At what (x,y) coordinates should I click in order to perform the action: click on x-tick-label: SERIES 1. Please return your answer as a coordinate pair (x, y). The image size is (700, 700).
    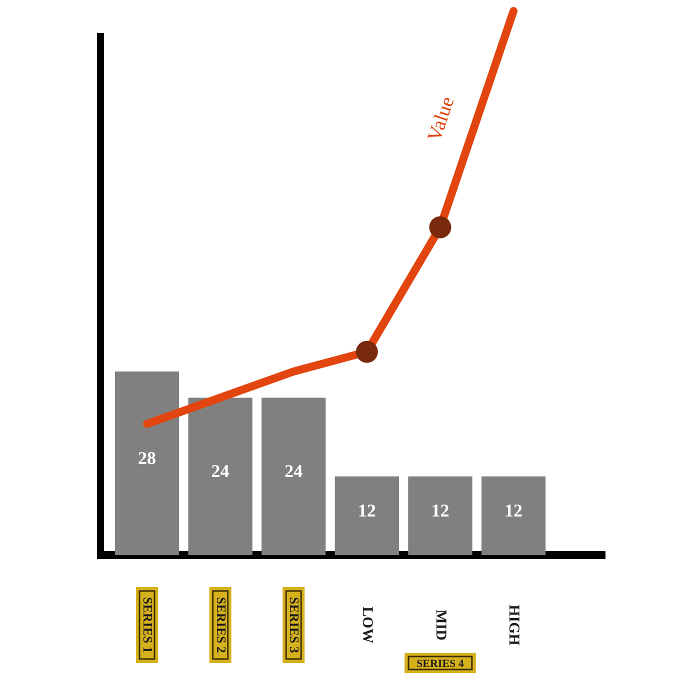
    Looking at the image, I should click on (148, 625).